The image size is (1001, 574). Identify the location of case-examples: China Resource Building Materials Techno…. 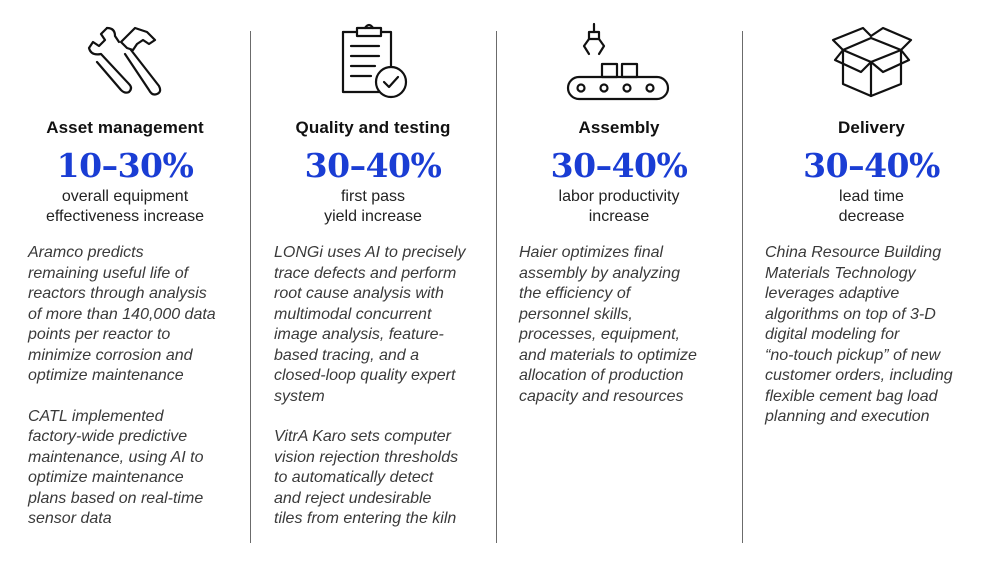
(871, 335).